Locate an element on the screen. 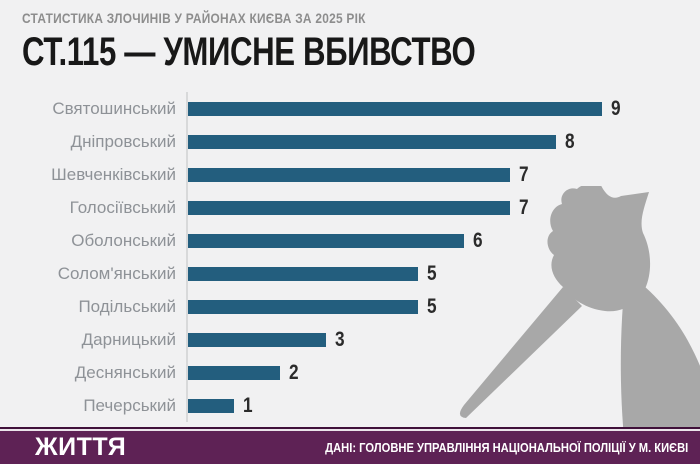 This screenshot has height=464, width=700. footer-accent-line is located at coordinates (350, 428).